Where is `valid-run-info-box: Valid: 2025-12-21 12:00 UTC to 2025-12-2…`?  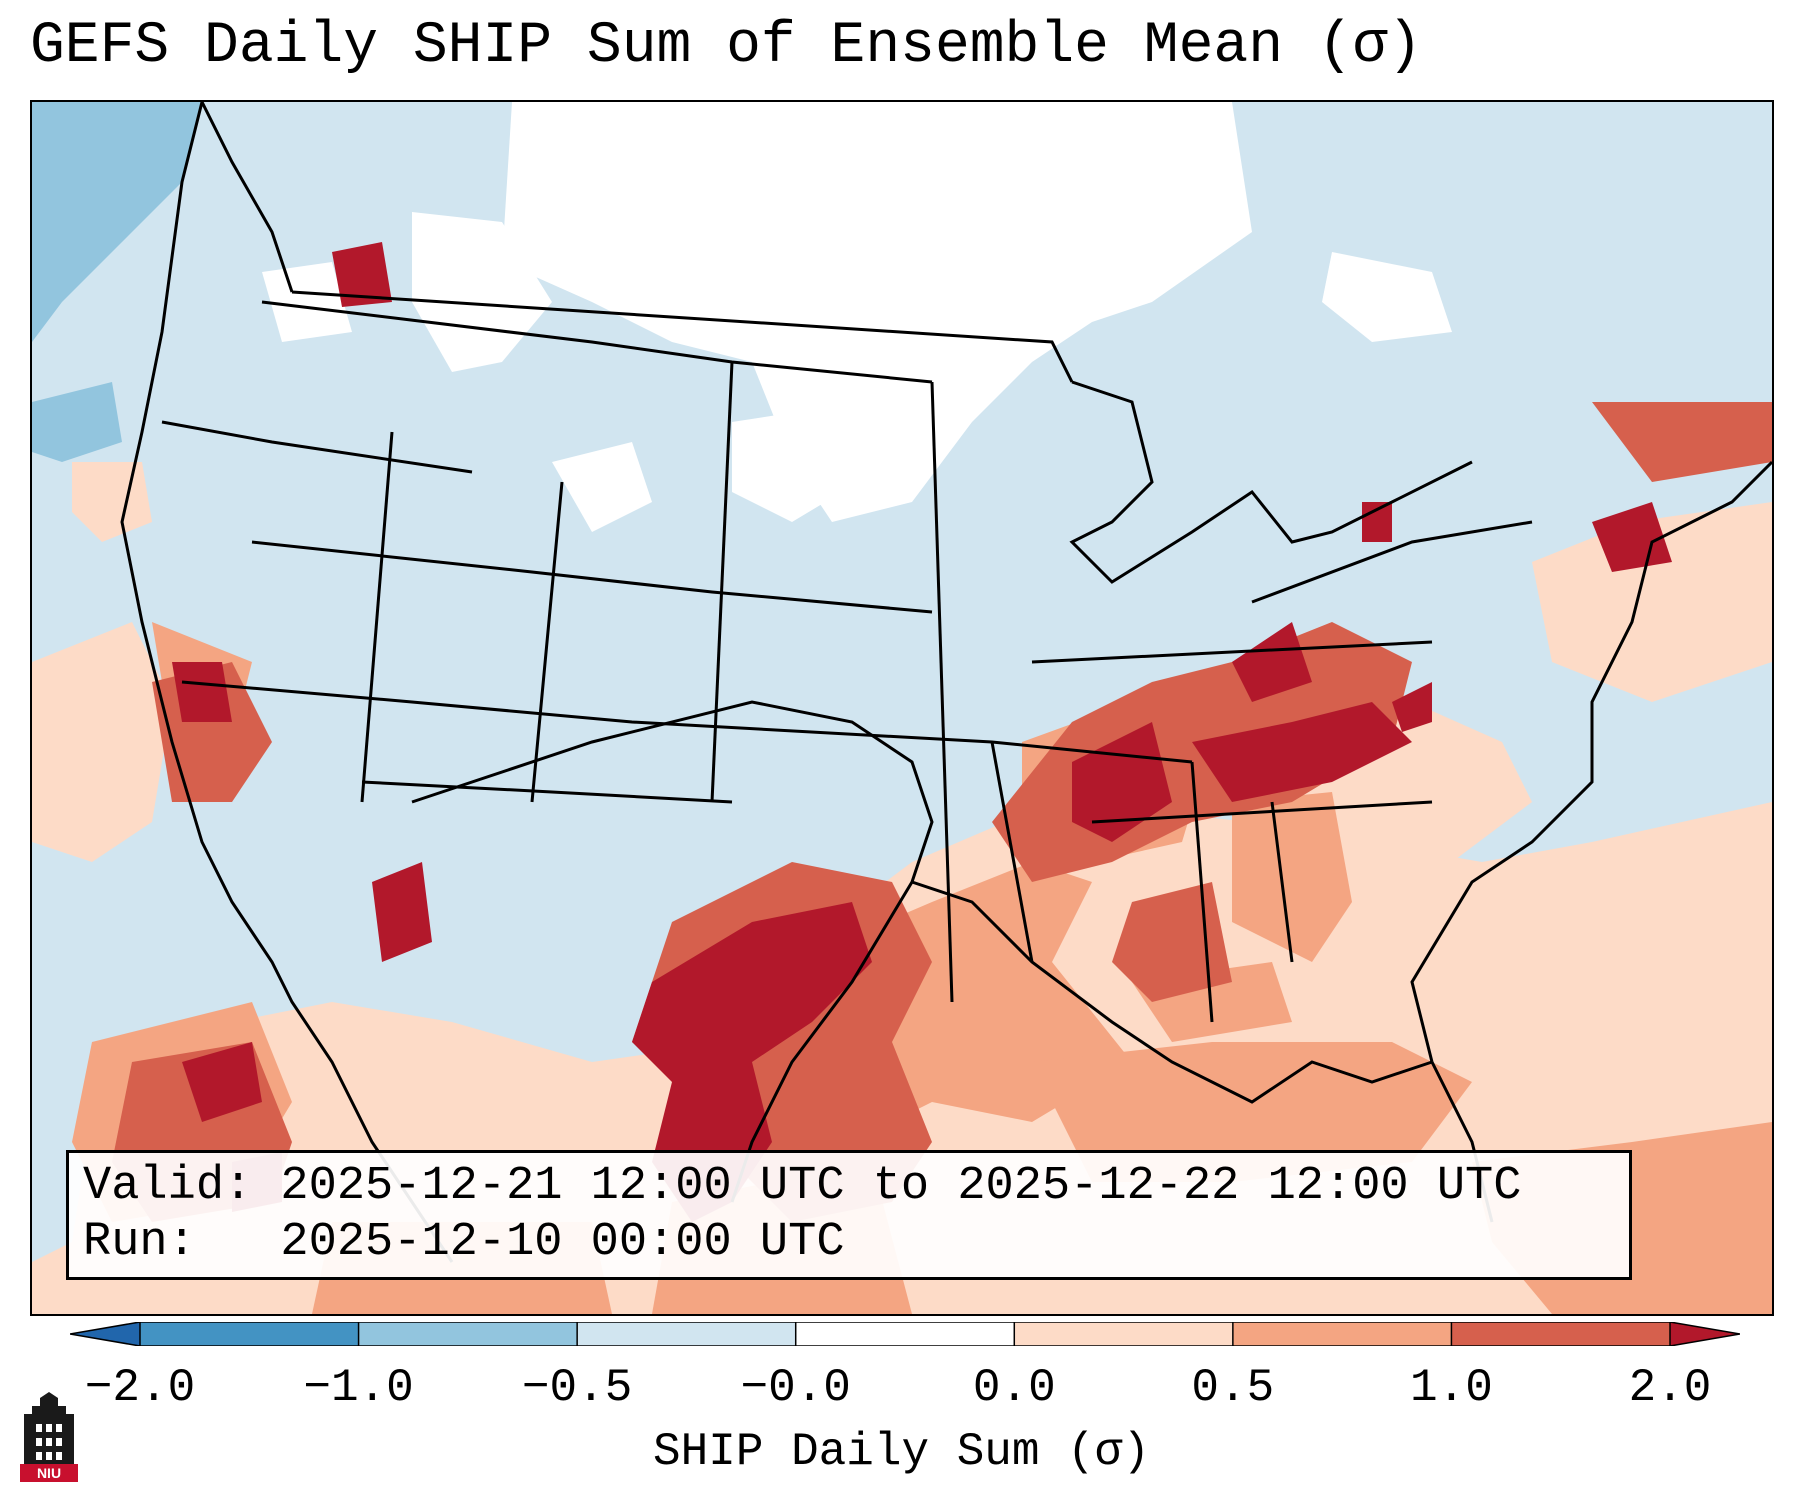 valid-run-info-box: Valid: 2025-12-21 12:00 UTC to 2025-12-2… is located at coordinates (849, 1215).